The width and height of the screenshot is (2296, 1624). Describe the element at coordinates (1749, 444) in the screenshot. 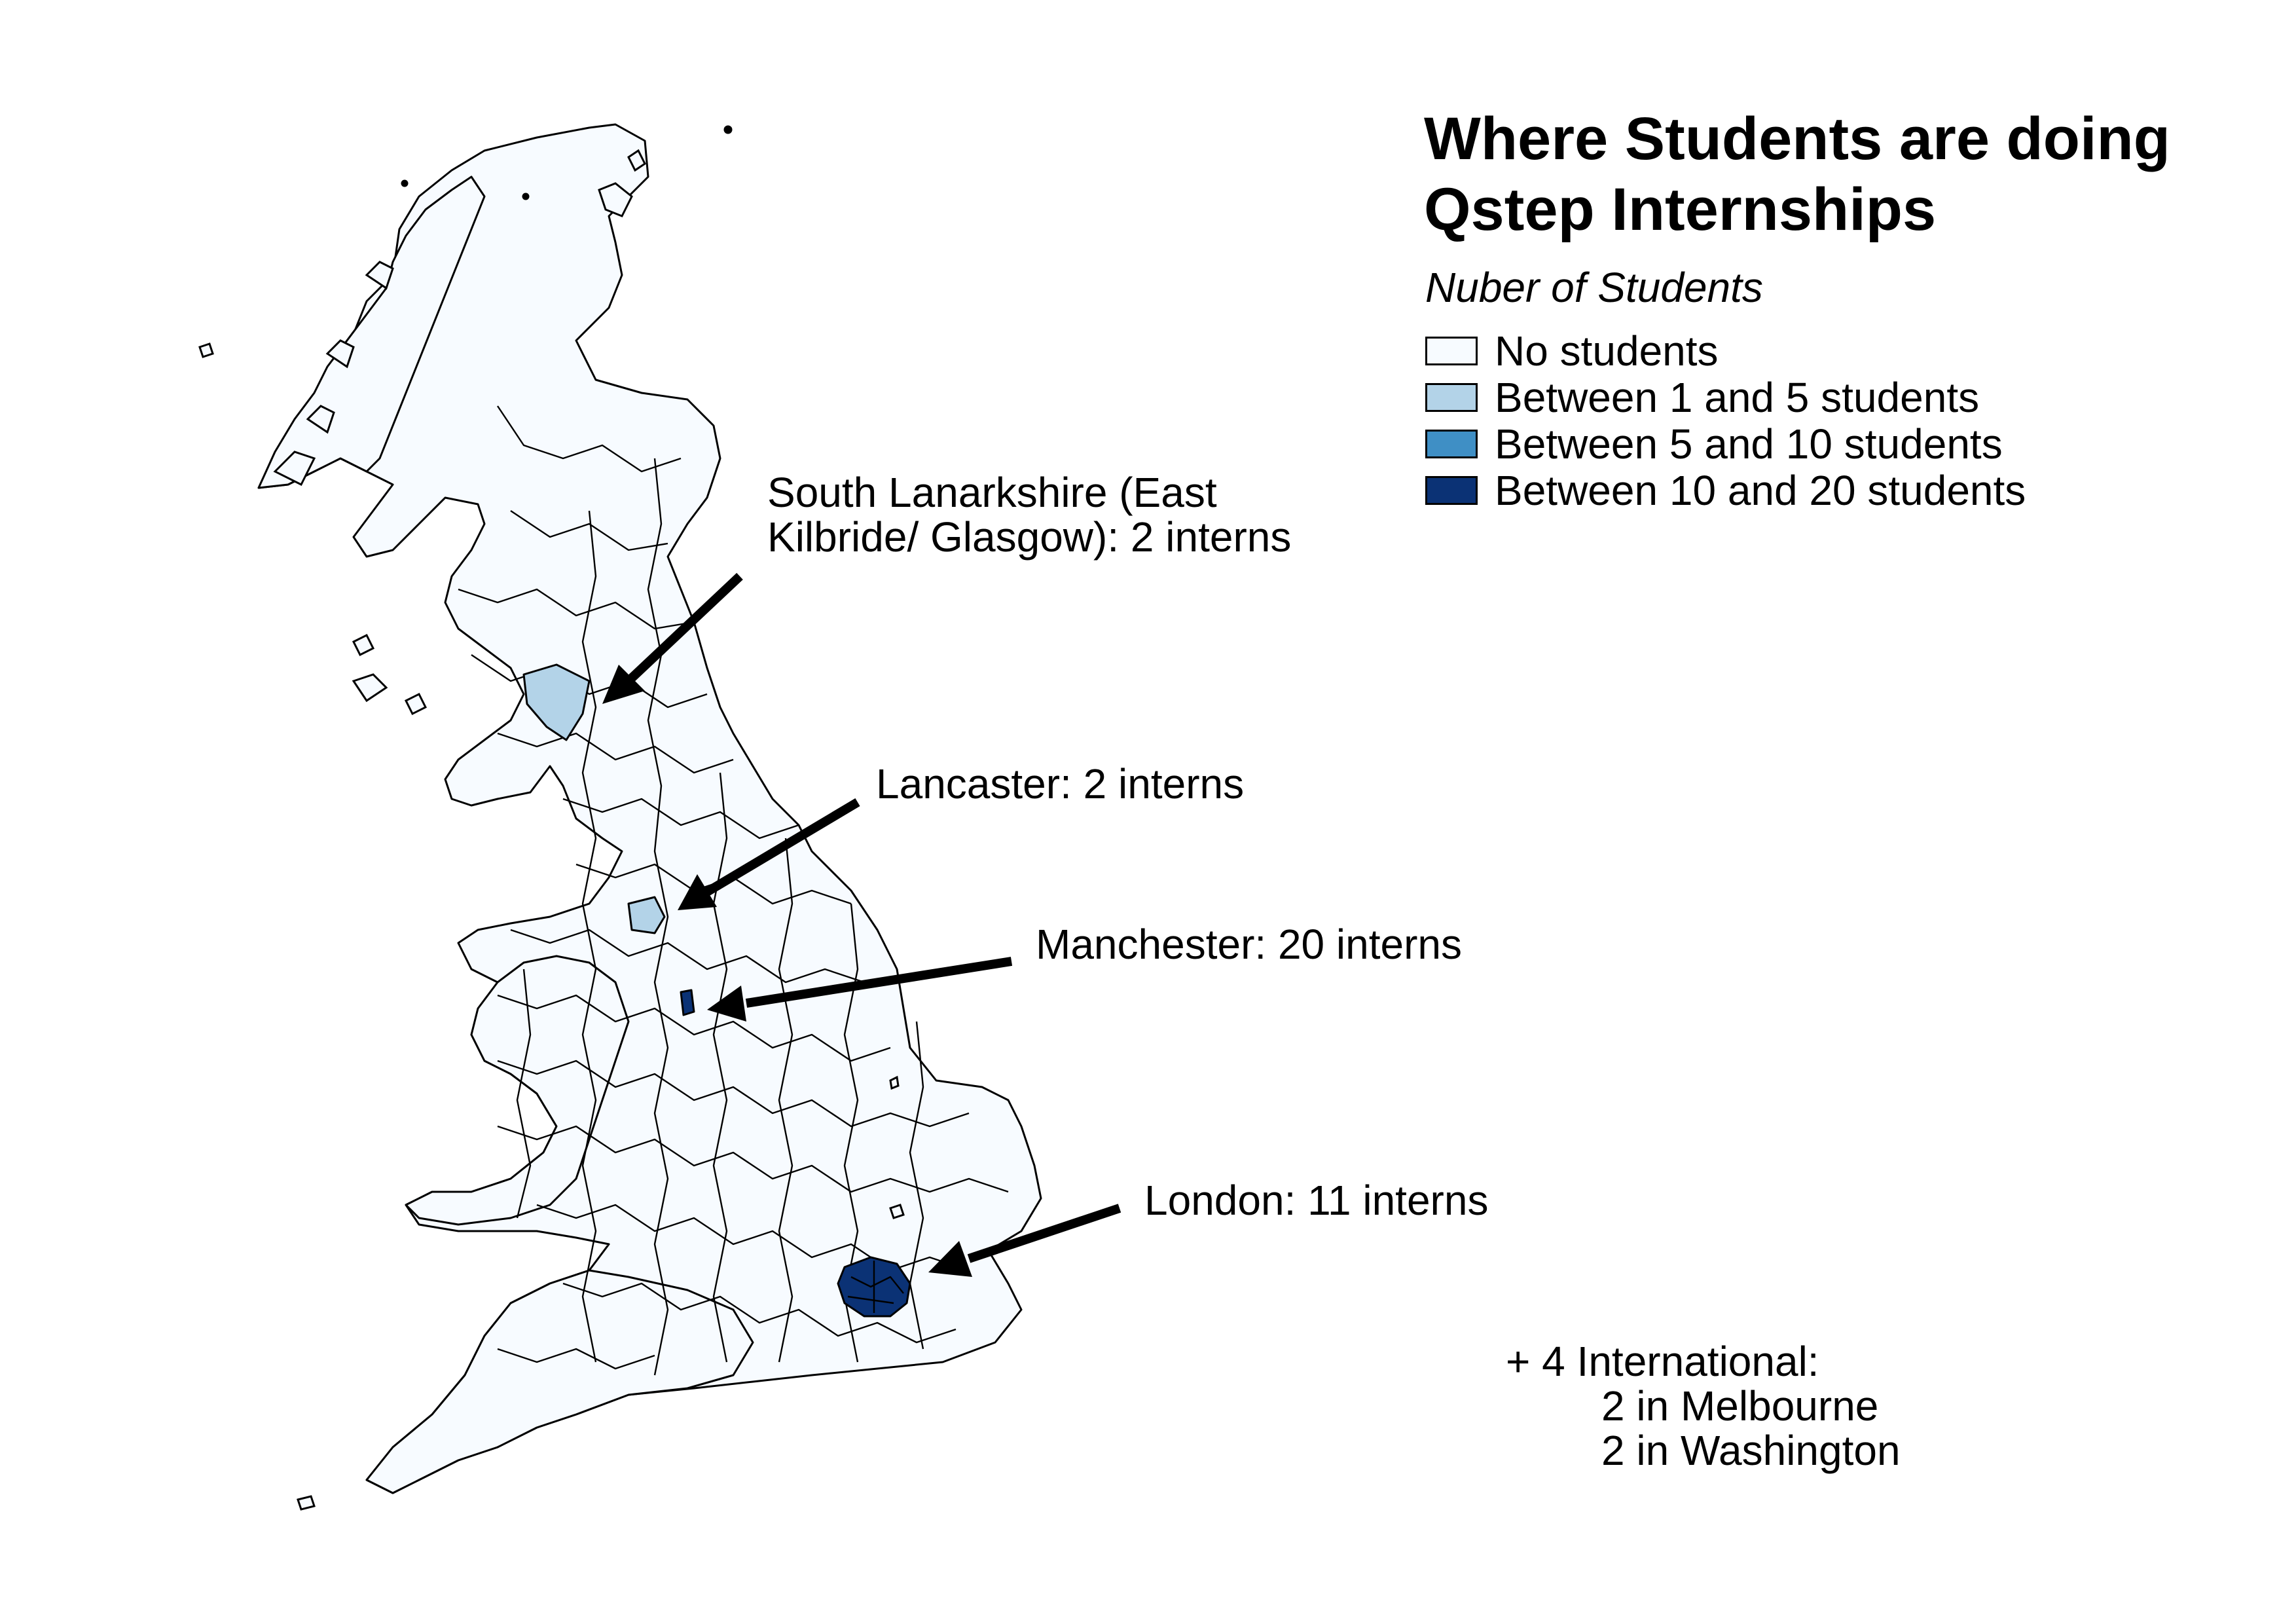

I see `legend-label: Between 5 and 10 students` at that location.